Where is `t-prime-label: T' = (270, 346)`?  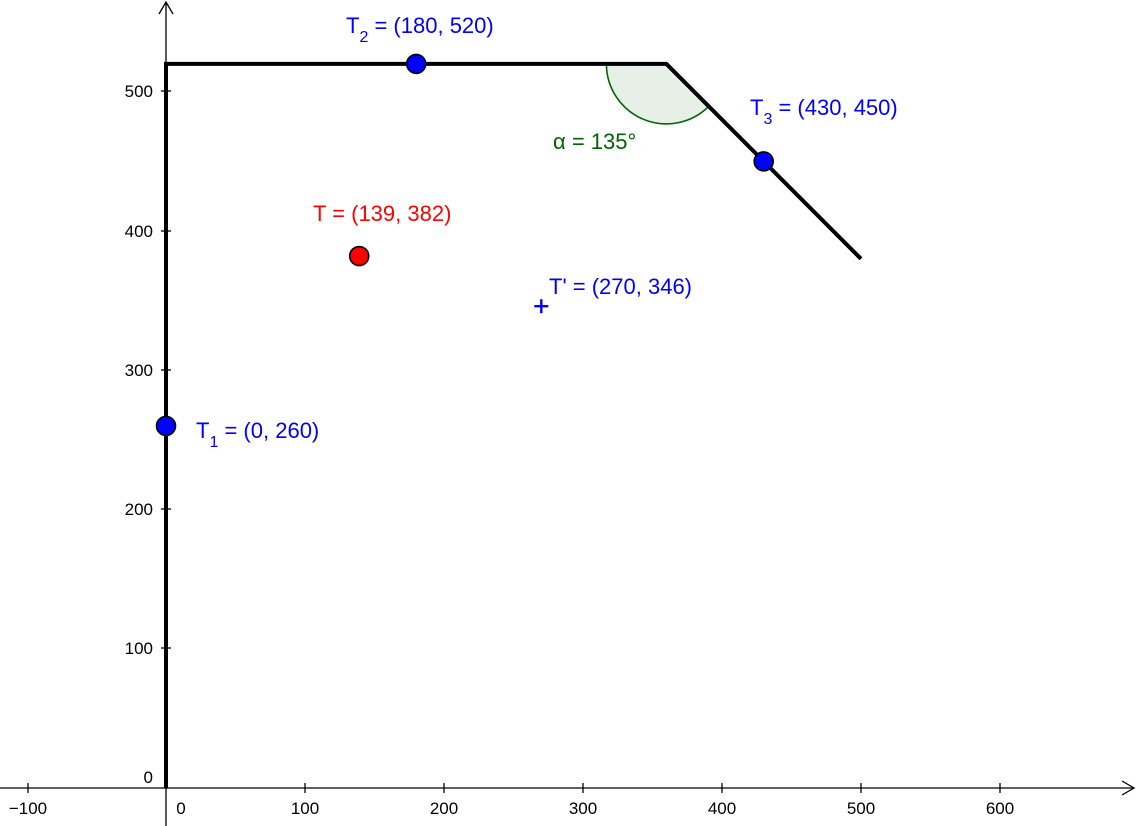 t-prime-label: T' = (270, 346) is located at coordinates (620, 286).